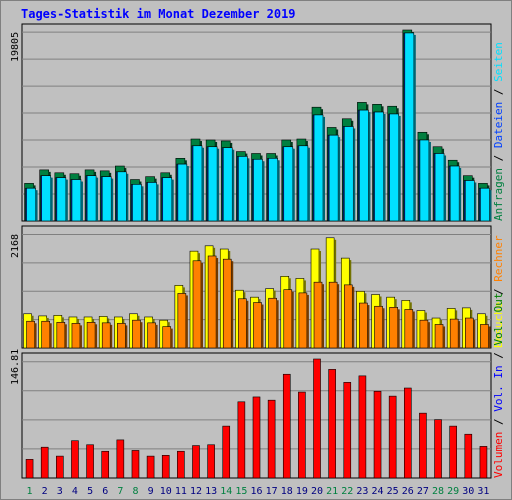  I want to click on x-tick-label-12: 12, so click(196, 491).